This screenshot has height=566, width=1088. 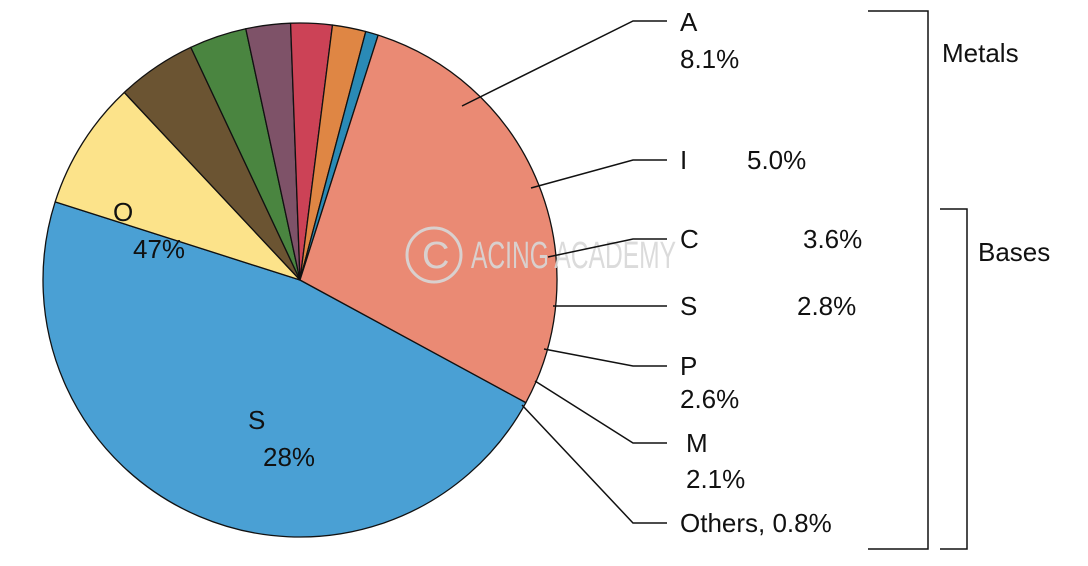 I want to click on slice-label-s-large: S, so click(x=256, y=420).